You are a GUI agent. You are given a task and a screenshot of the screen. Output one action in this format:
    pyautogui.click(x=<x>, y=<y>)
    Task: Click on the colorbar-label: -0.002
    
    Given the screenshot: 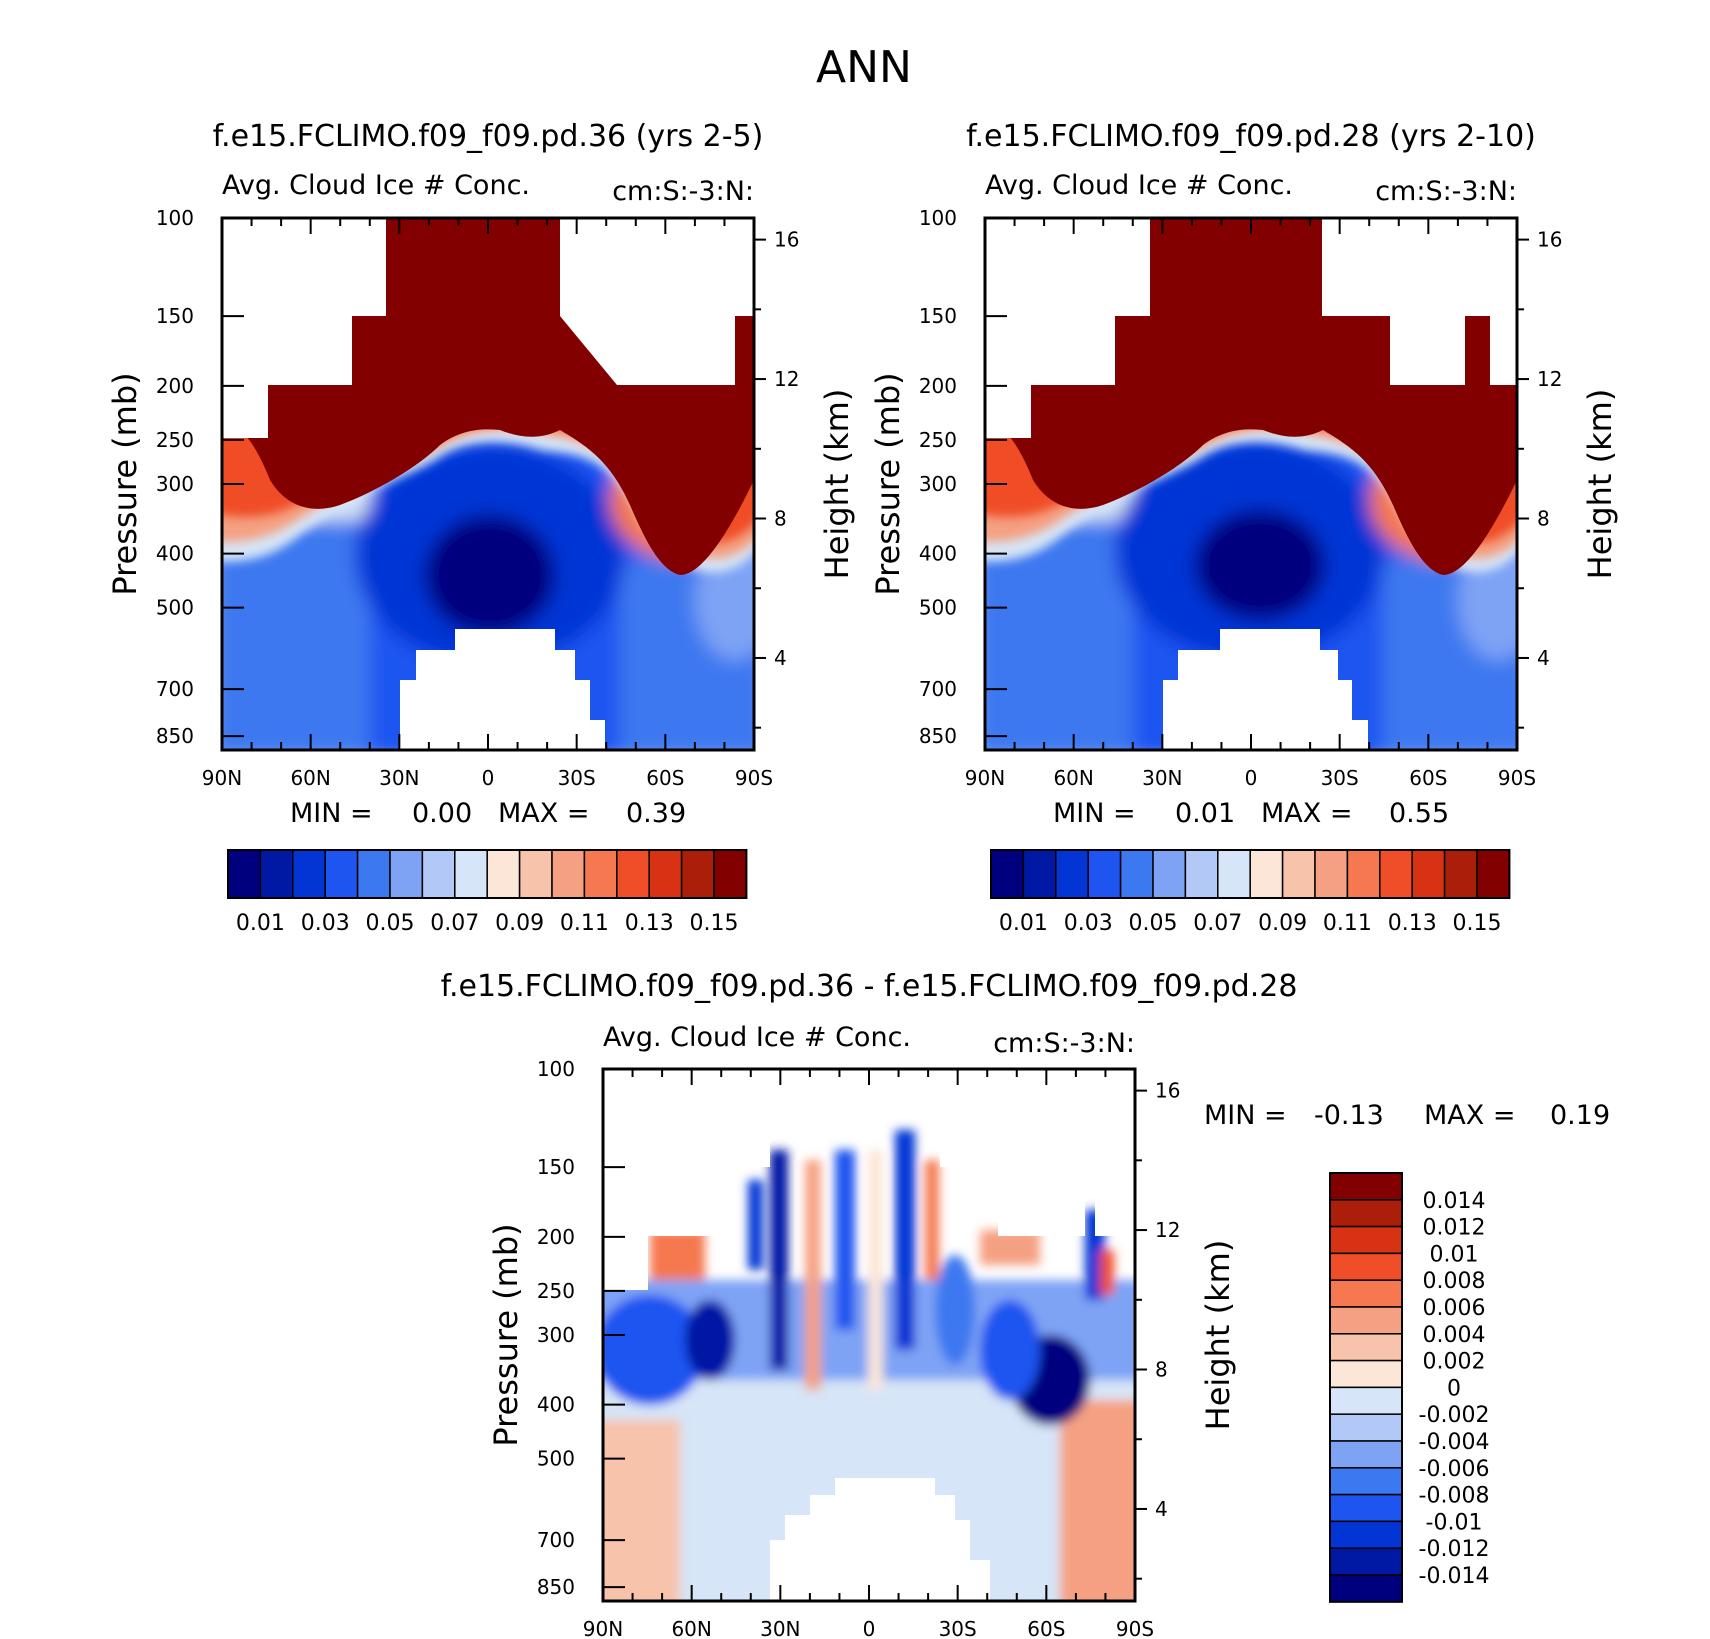 What is the action you would take?
    pyautogui.click(x=1454, y=1415)
    